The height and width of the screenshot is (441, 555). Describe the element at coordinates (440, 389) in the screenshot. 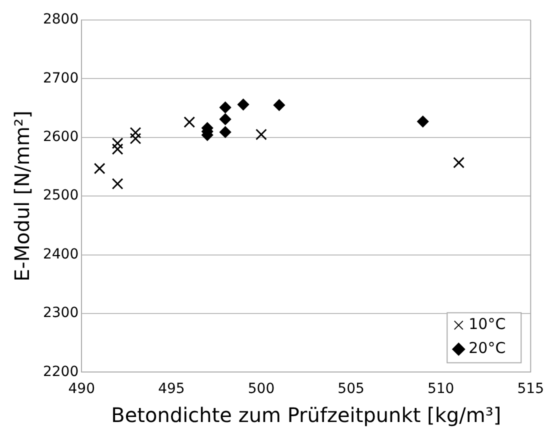

I see `x-tick-label: 510` at that location.